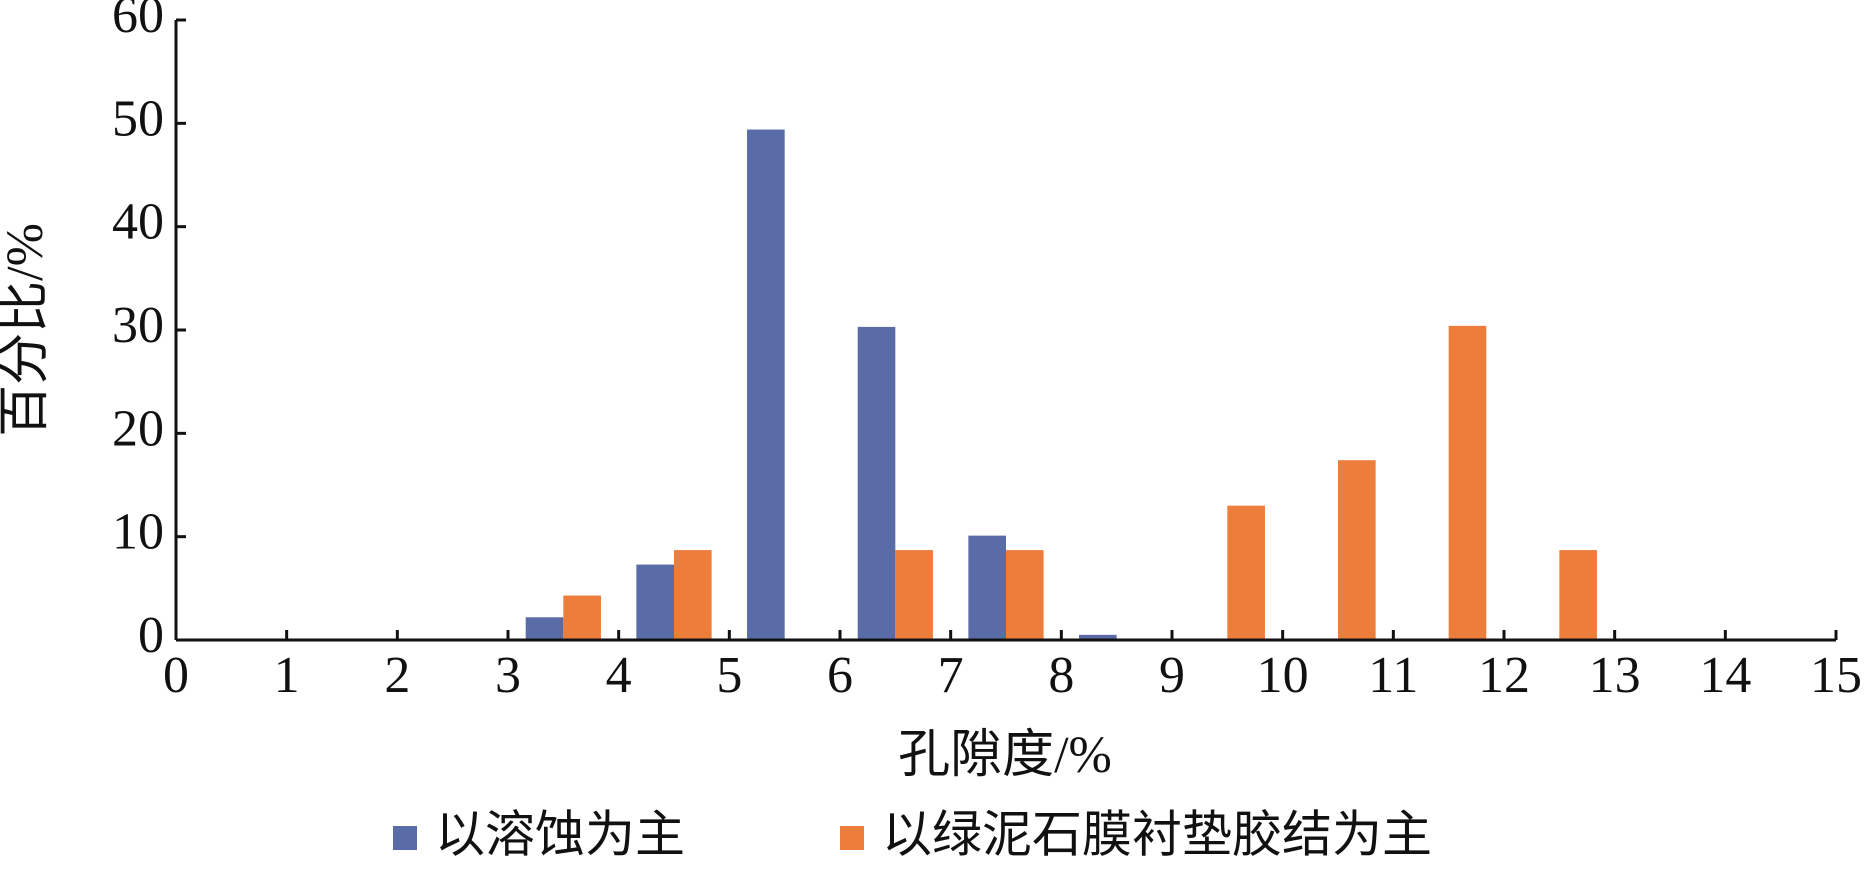 The image size is (1875, 869). Describe the element at coordinates (560, 834) in the screenshot. I see `legend-label: 以溶蚀为主` at that location.